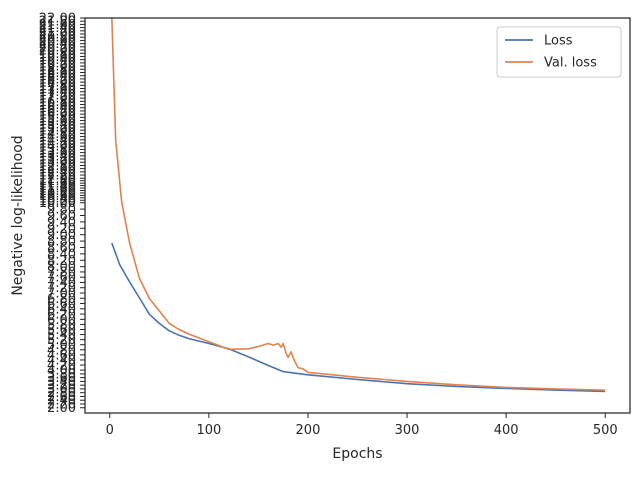  What do you see at coordinates (61, 320) in the screenshot?
I see `y-tick-label: 6.00` at bounding box center [61, 320].